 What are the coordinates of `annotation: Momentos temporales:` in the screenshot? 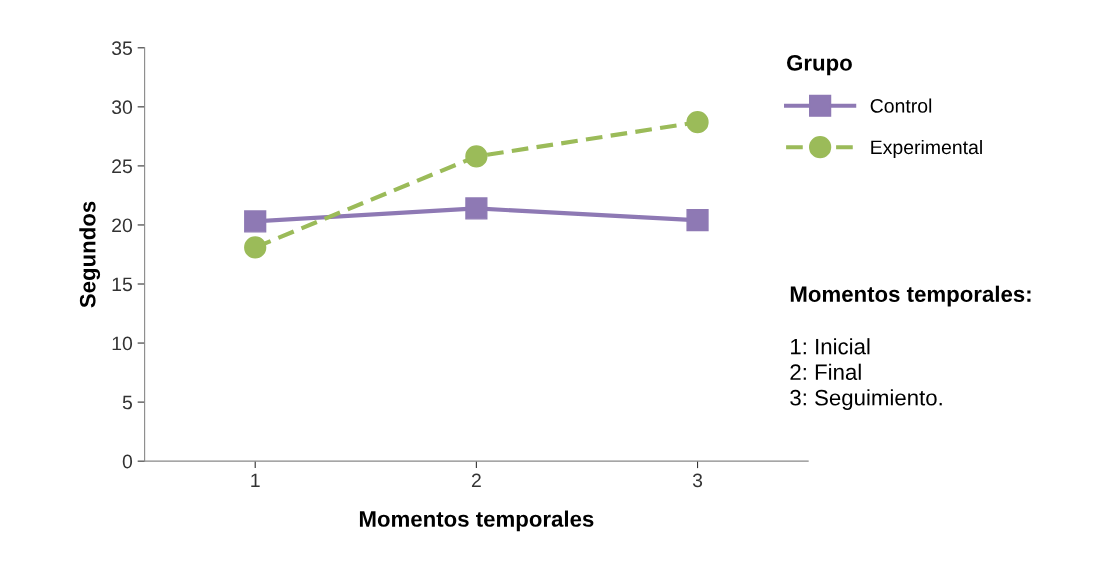 It's located at (910, 296).